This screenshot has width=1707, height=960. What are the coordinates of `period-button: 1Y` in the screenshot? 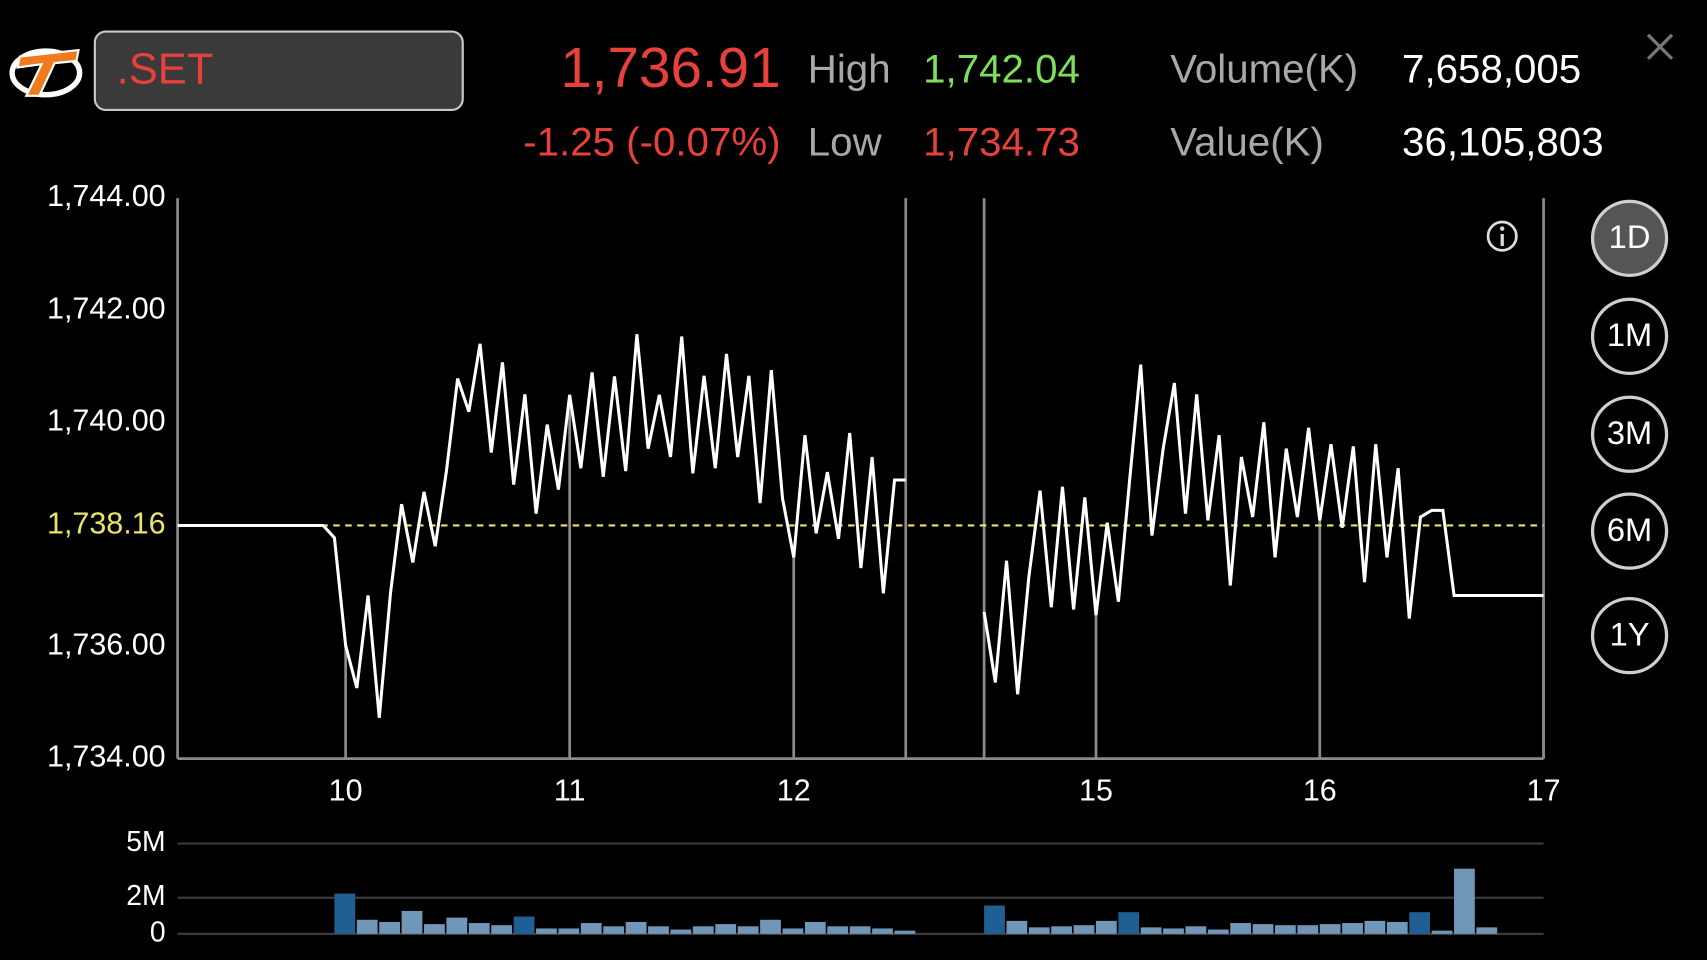 It's located at (1629, 636).